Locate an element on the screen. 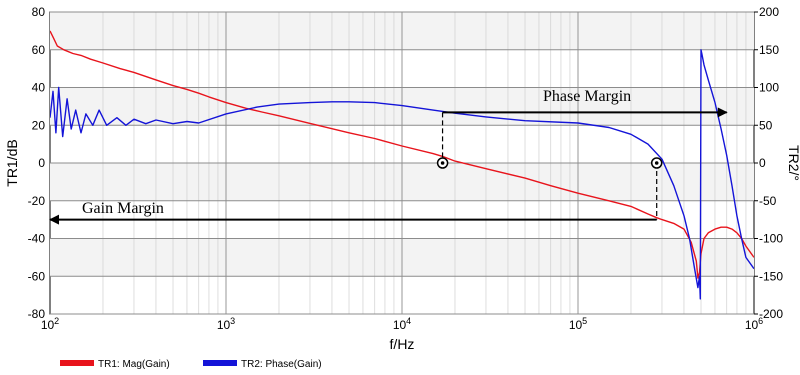 Image resolution: width=800 pixels, height=375 pixels. x-tick-labels: 10² 10³ 10⁴ 10⁵ 10⁶ is located at coordinates (402, 324).